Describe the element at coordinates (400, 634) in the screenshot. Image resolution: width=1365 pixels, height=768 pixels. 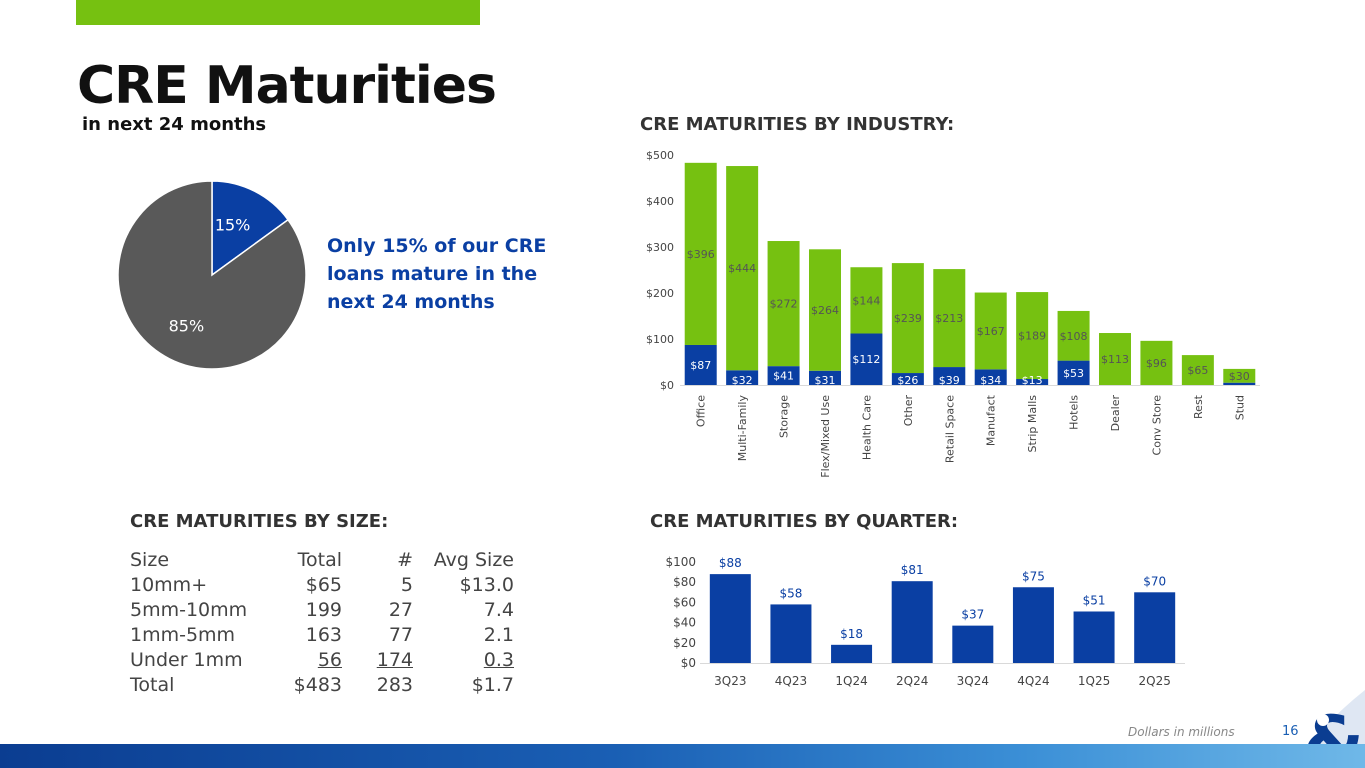
I see `cell-count: 77` at that location.